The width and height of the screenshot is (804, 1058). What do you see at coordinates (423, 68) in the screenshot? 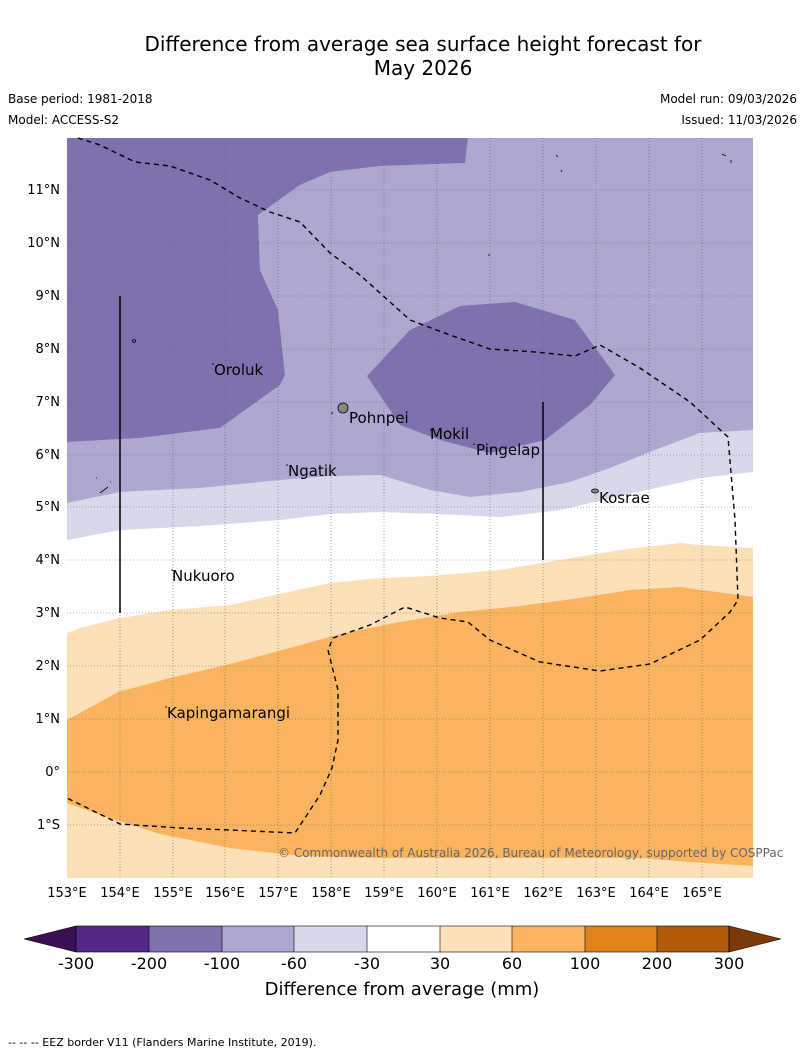
I see `title-line-2: May 2026` at bounding box center [423, 68].